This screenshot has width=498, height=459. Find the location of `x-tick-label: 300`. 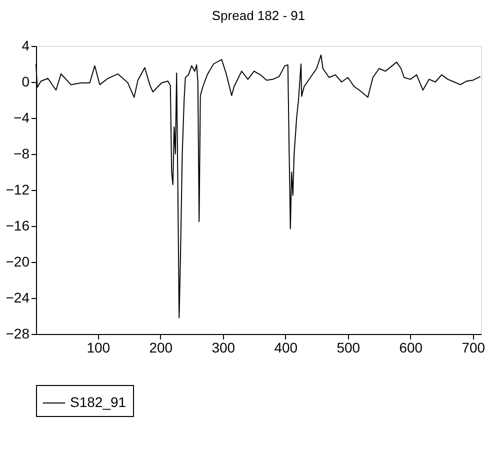

x-tick-label: 300 is located at coordinates (224, 348).